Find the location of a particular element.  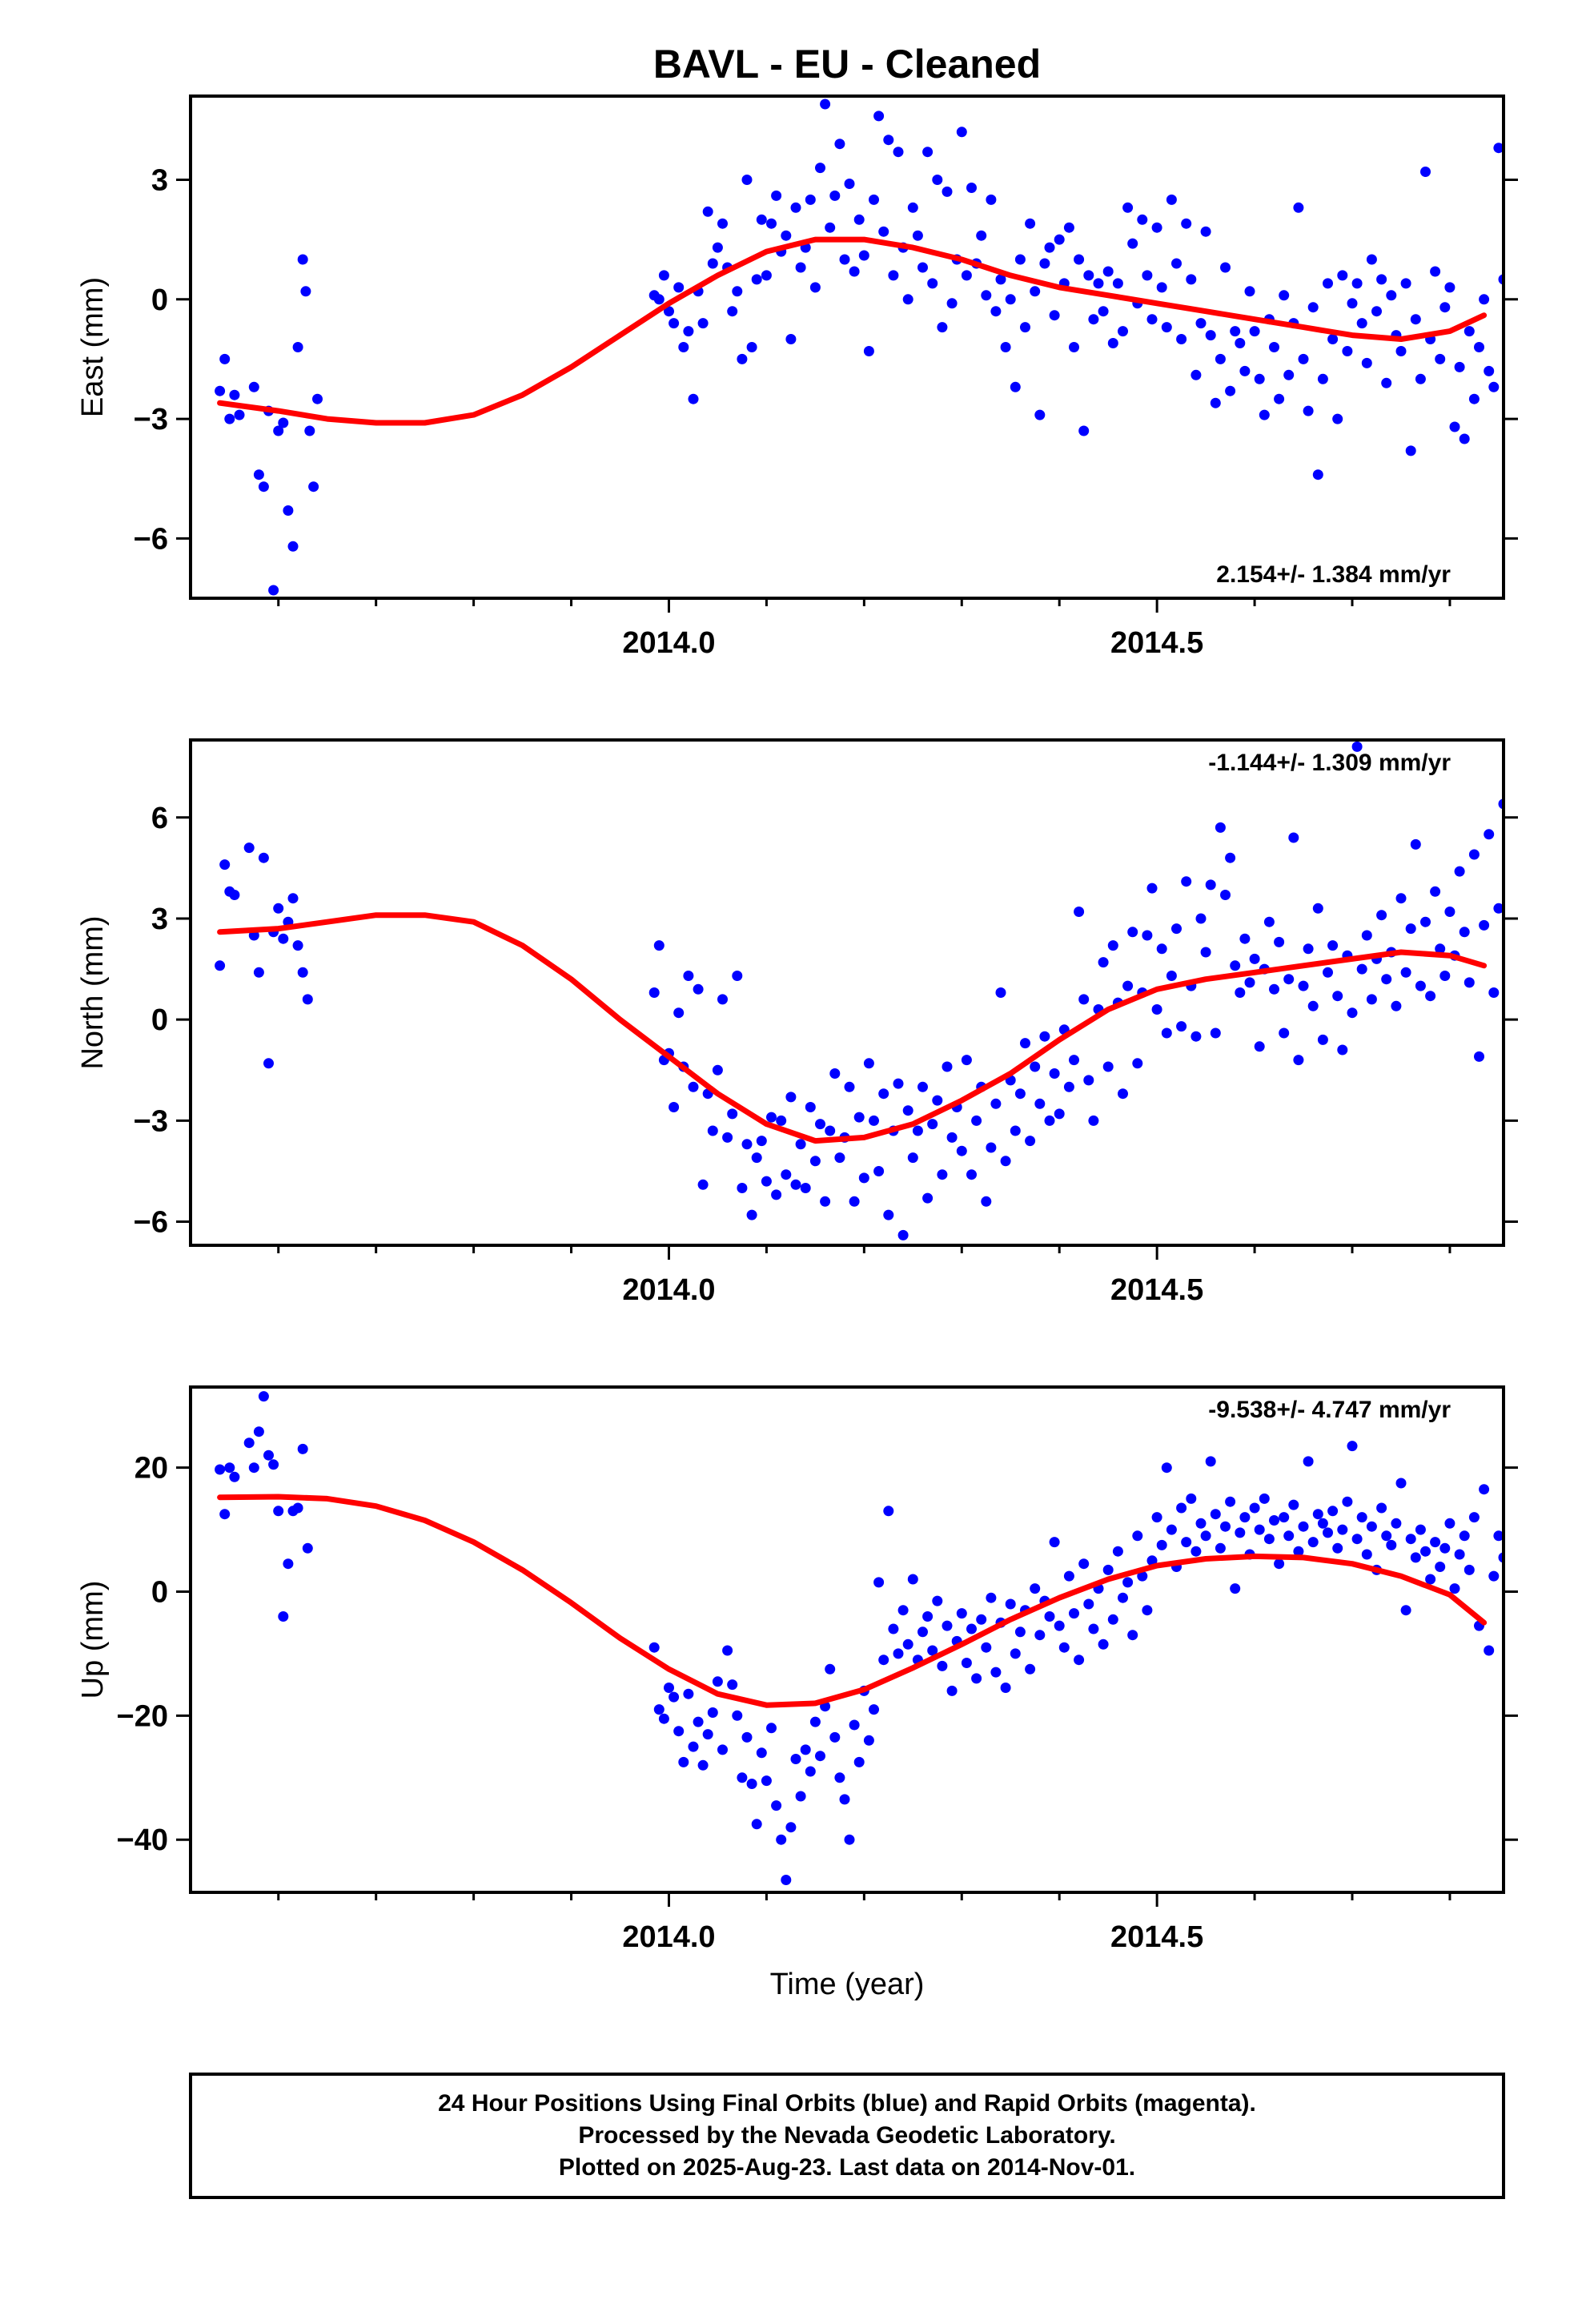

footer-frame is located at coordinates (847, 2136).